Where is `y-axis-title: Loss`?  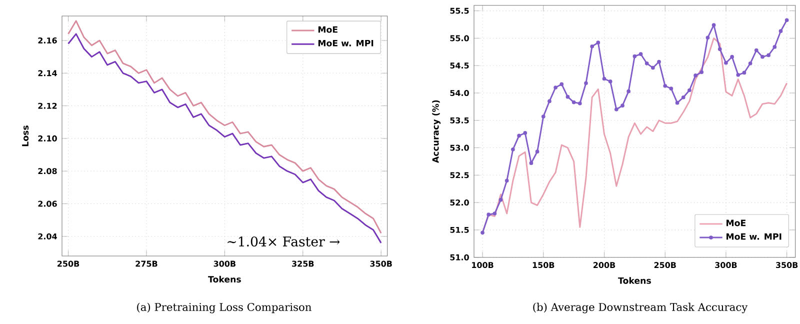 y-axis-title: Loss is located at coordinates (25, 136).